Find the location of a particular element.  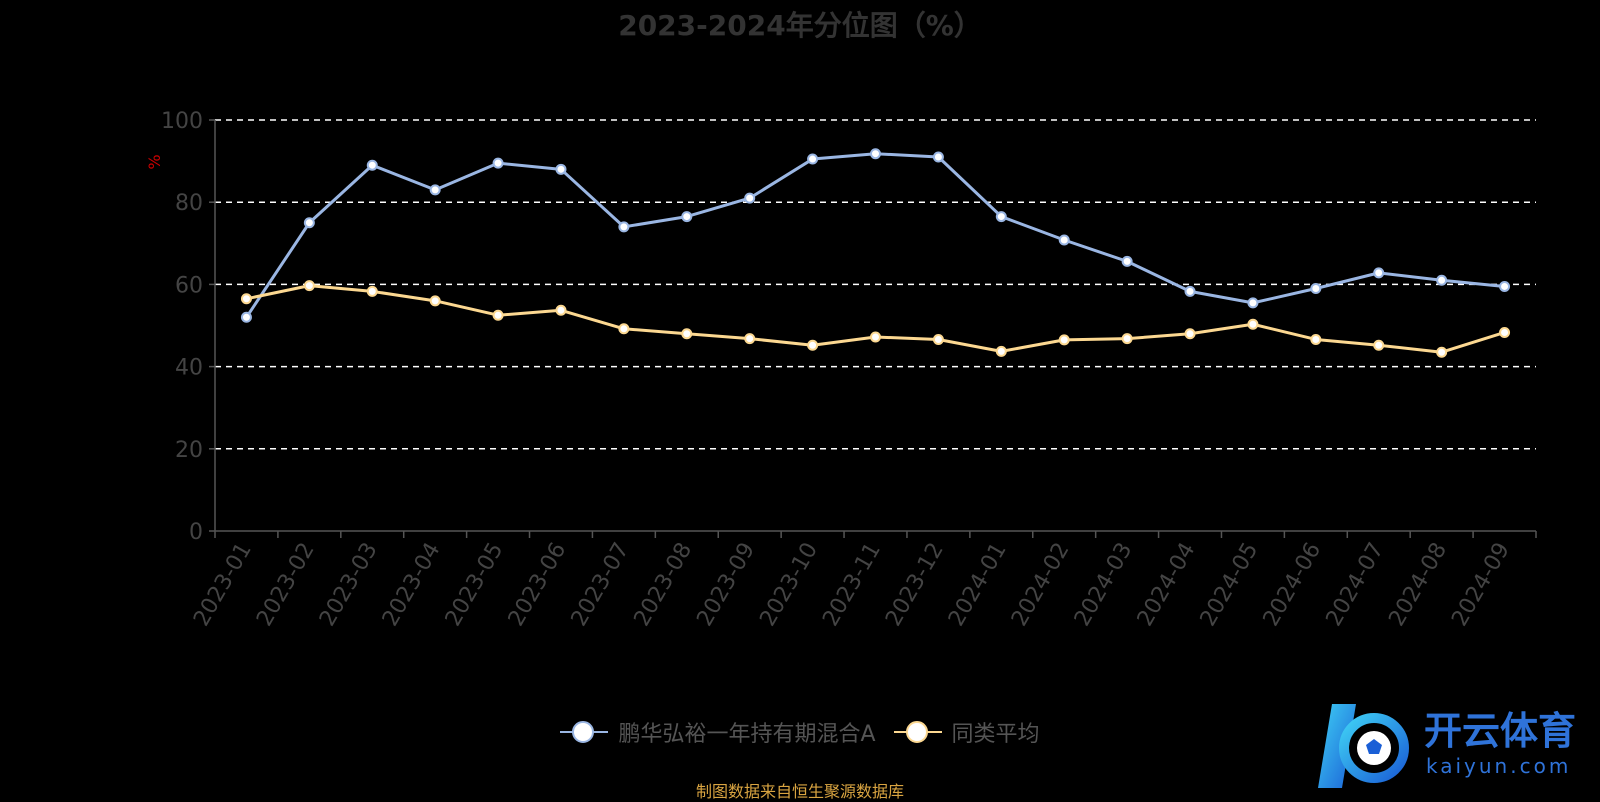

chart-title: 2023-2024年分位图（%） is located at coordinates (800, 25).